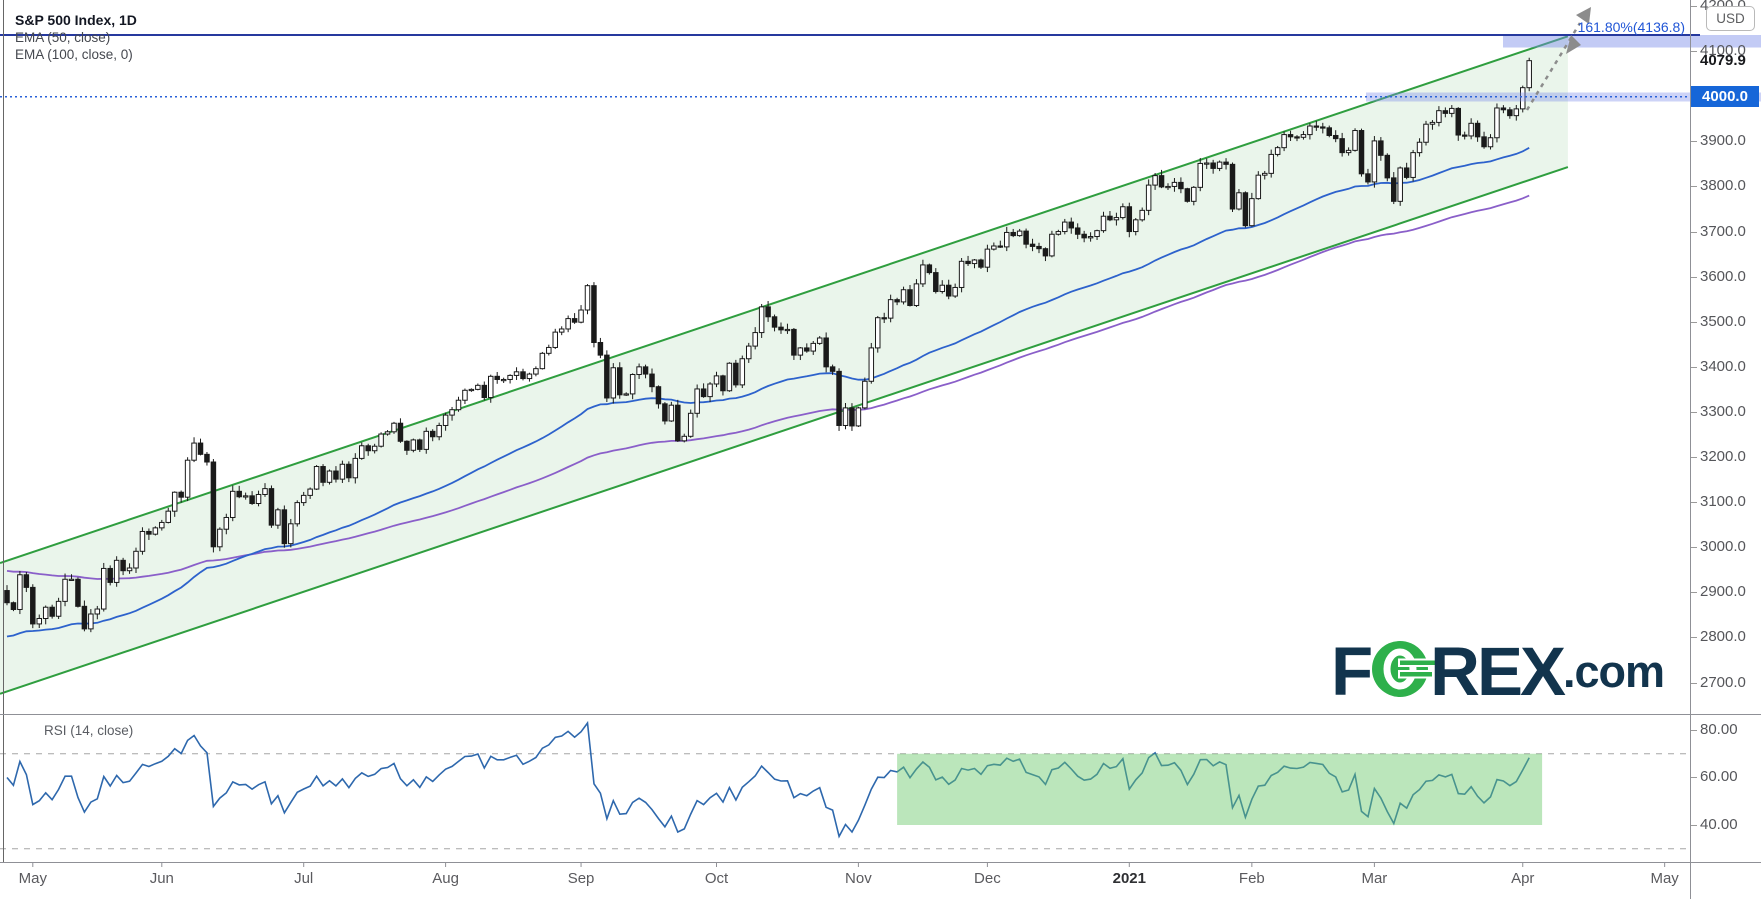 This screenshot has width=1761, height=899. Describe the element at coordinates (1631, 27) in the screenshot. I see `fib-extension-label: 161.80%(4136.8)` at that location.